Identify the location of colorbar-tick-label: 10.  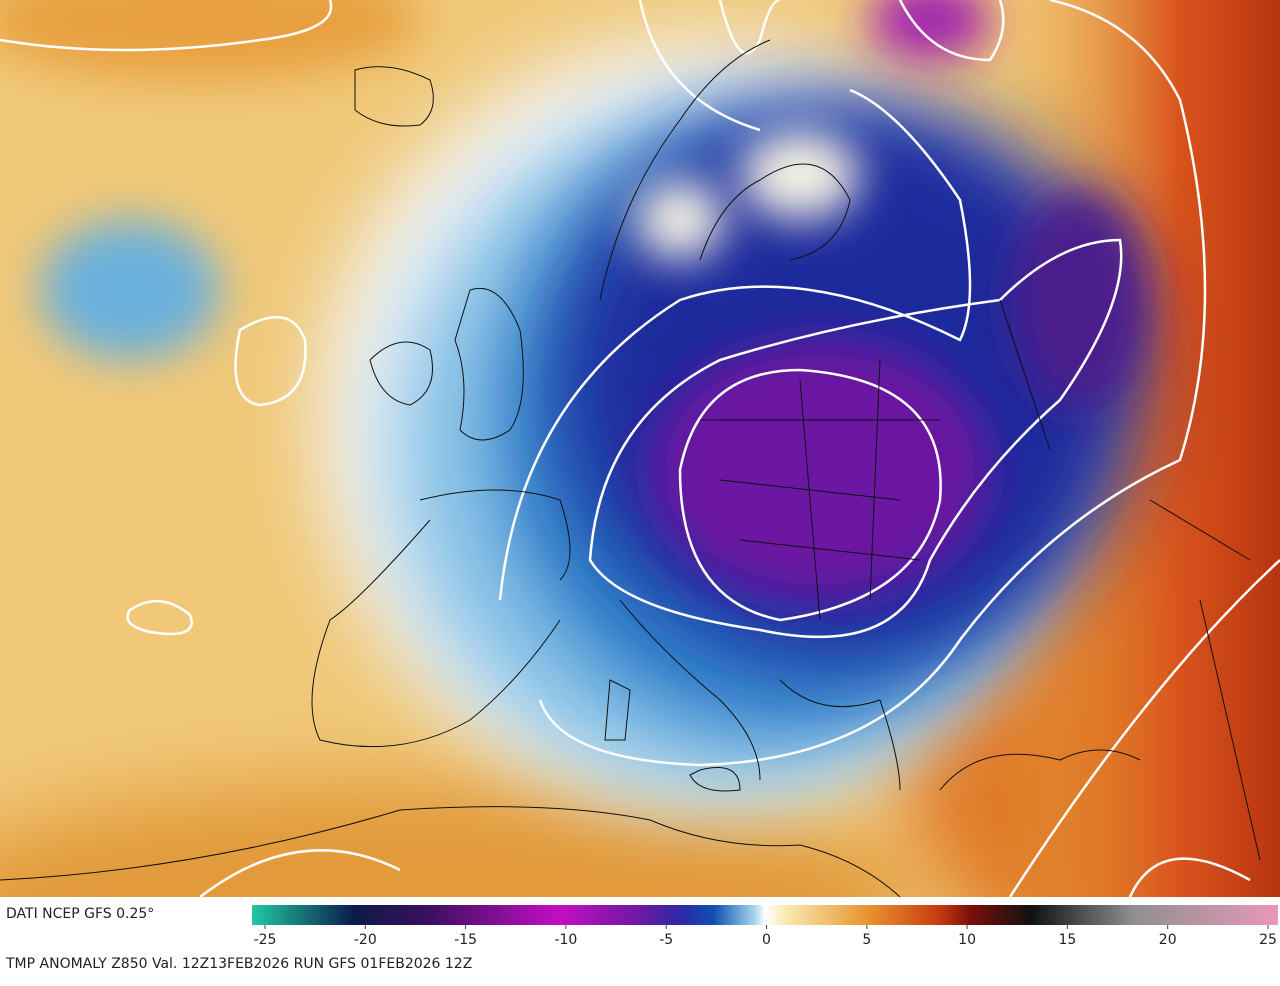
(967, 940).